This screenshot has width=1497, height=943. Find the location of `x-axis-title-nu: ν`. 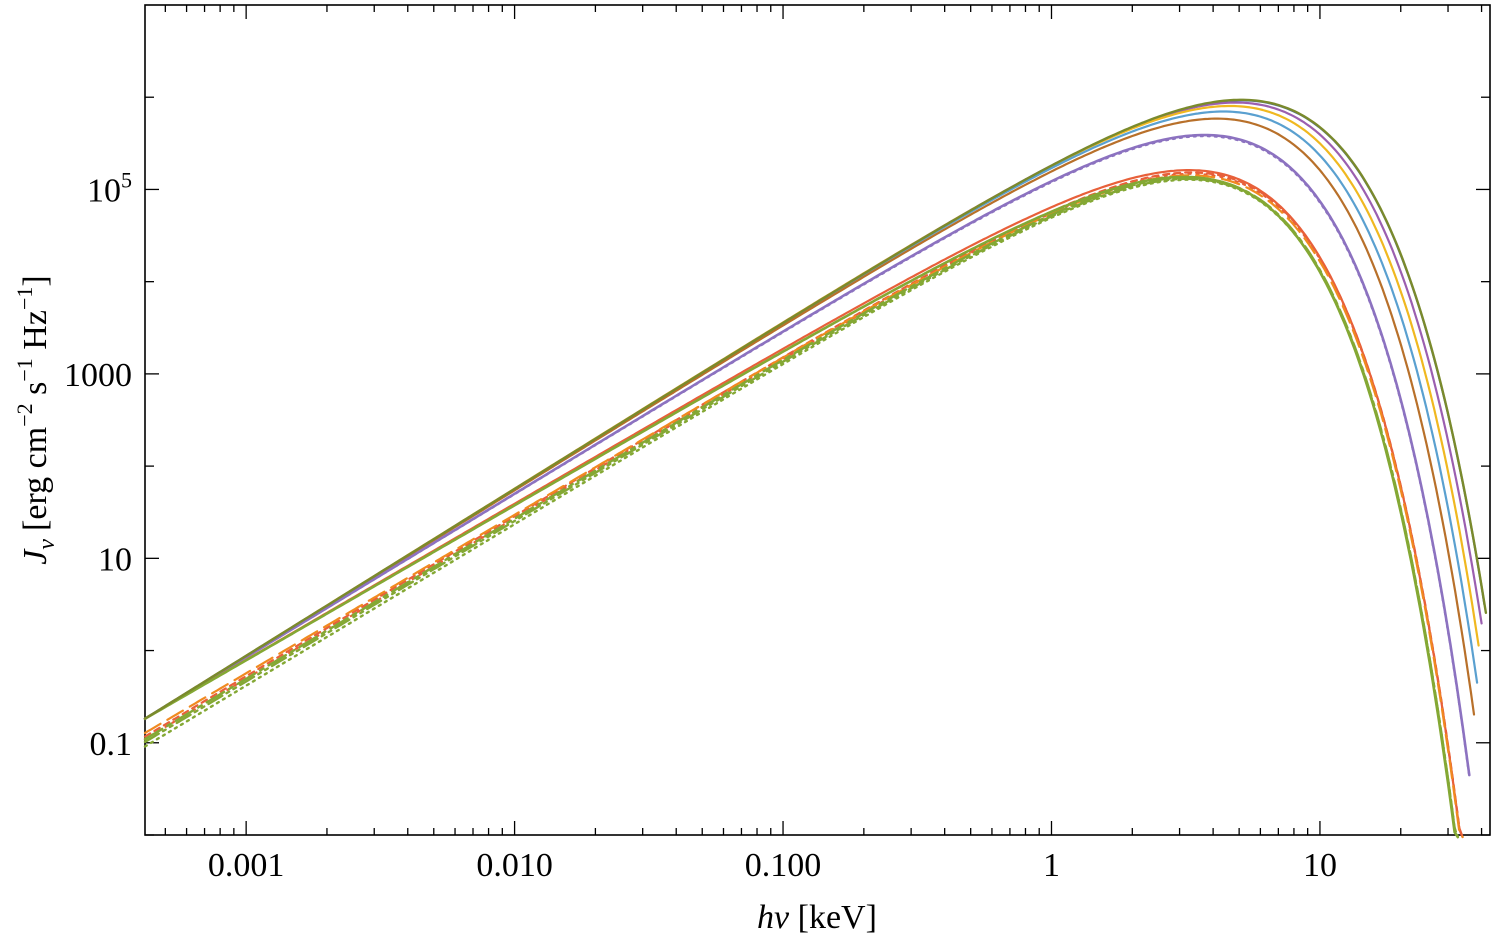

x-axis-title-nu: ν is located at coordinates (782, 917).